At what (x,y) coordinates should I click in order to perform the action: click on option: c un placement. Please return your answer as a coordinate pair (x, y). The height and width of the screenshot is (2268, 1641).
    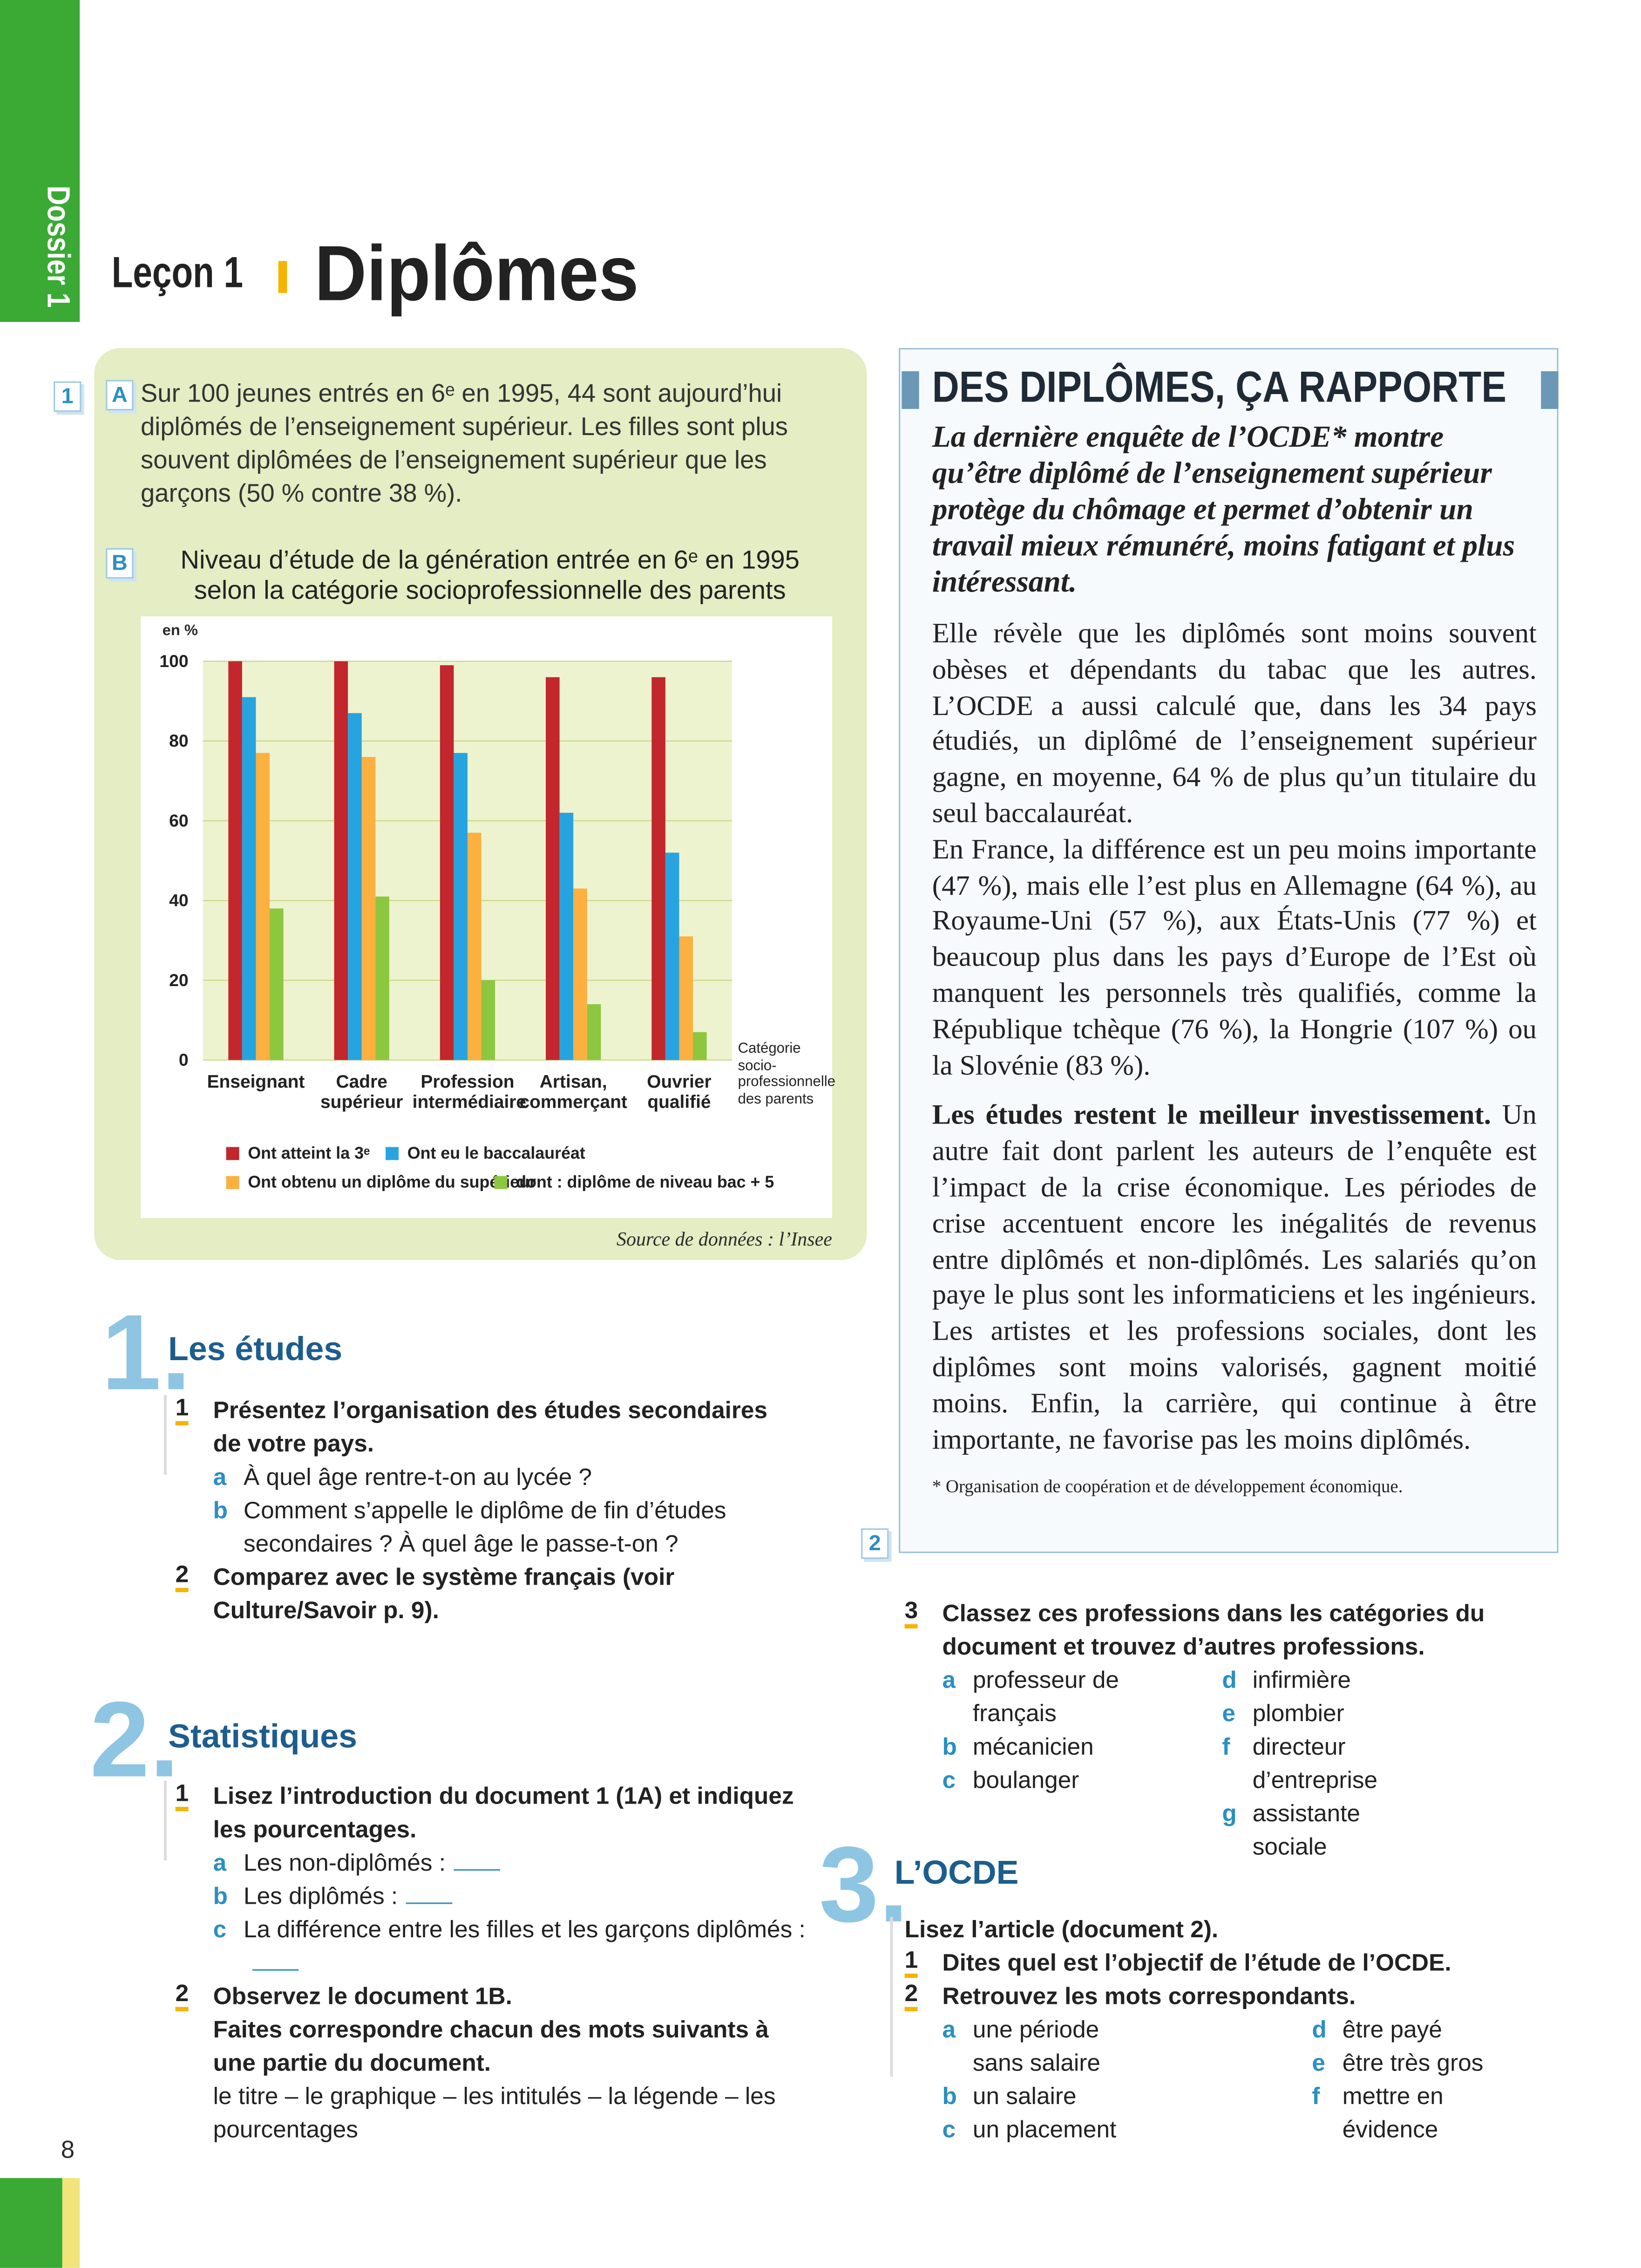
    Looking at the image, I should click on (1127, 2131).